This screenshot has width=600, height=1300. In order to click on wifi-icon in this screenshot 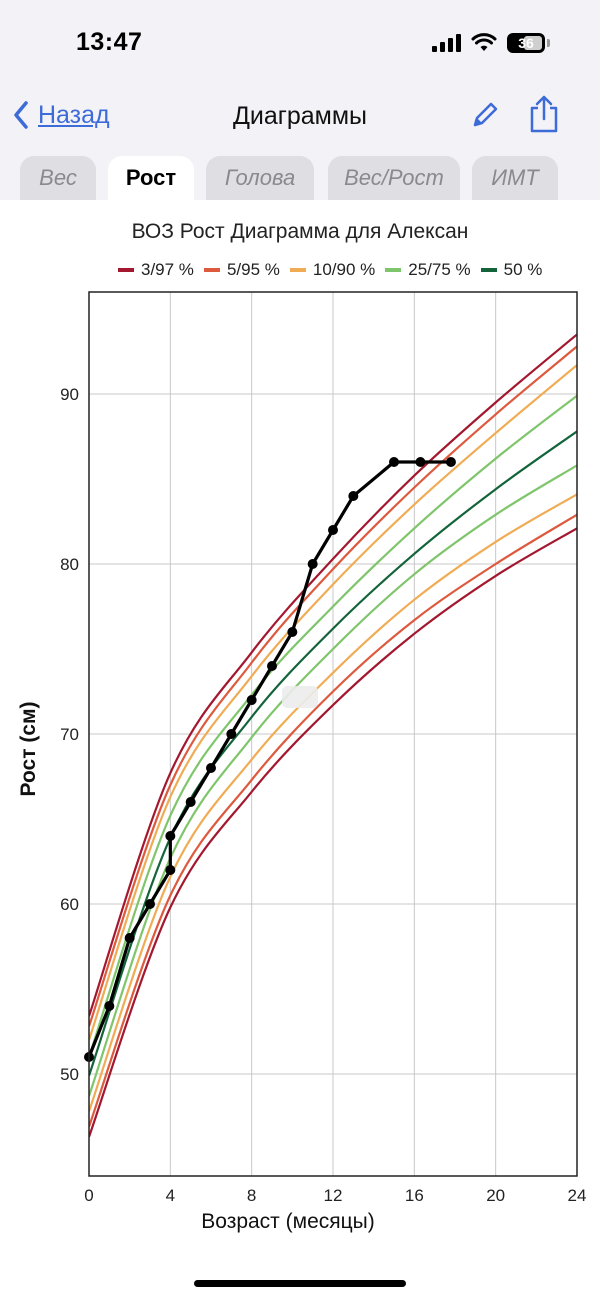, I will do `click(484, 42)`.